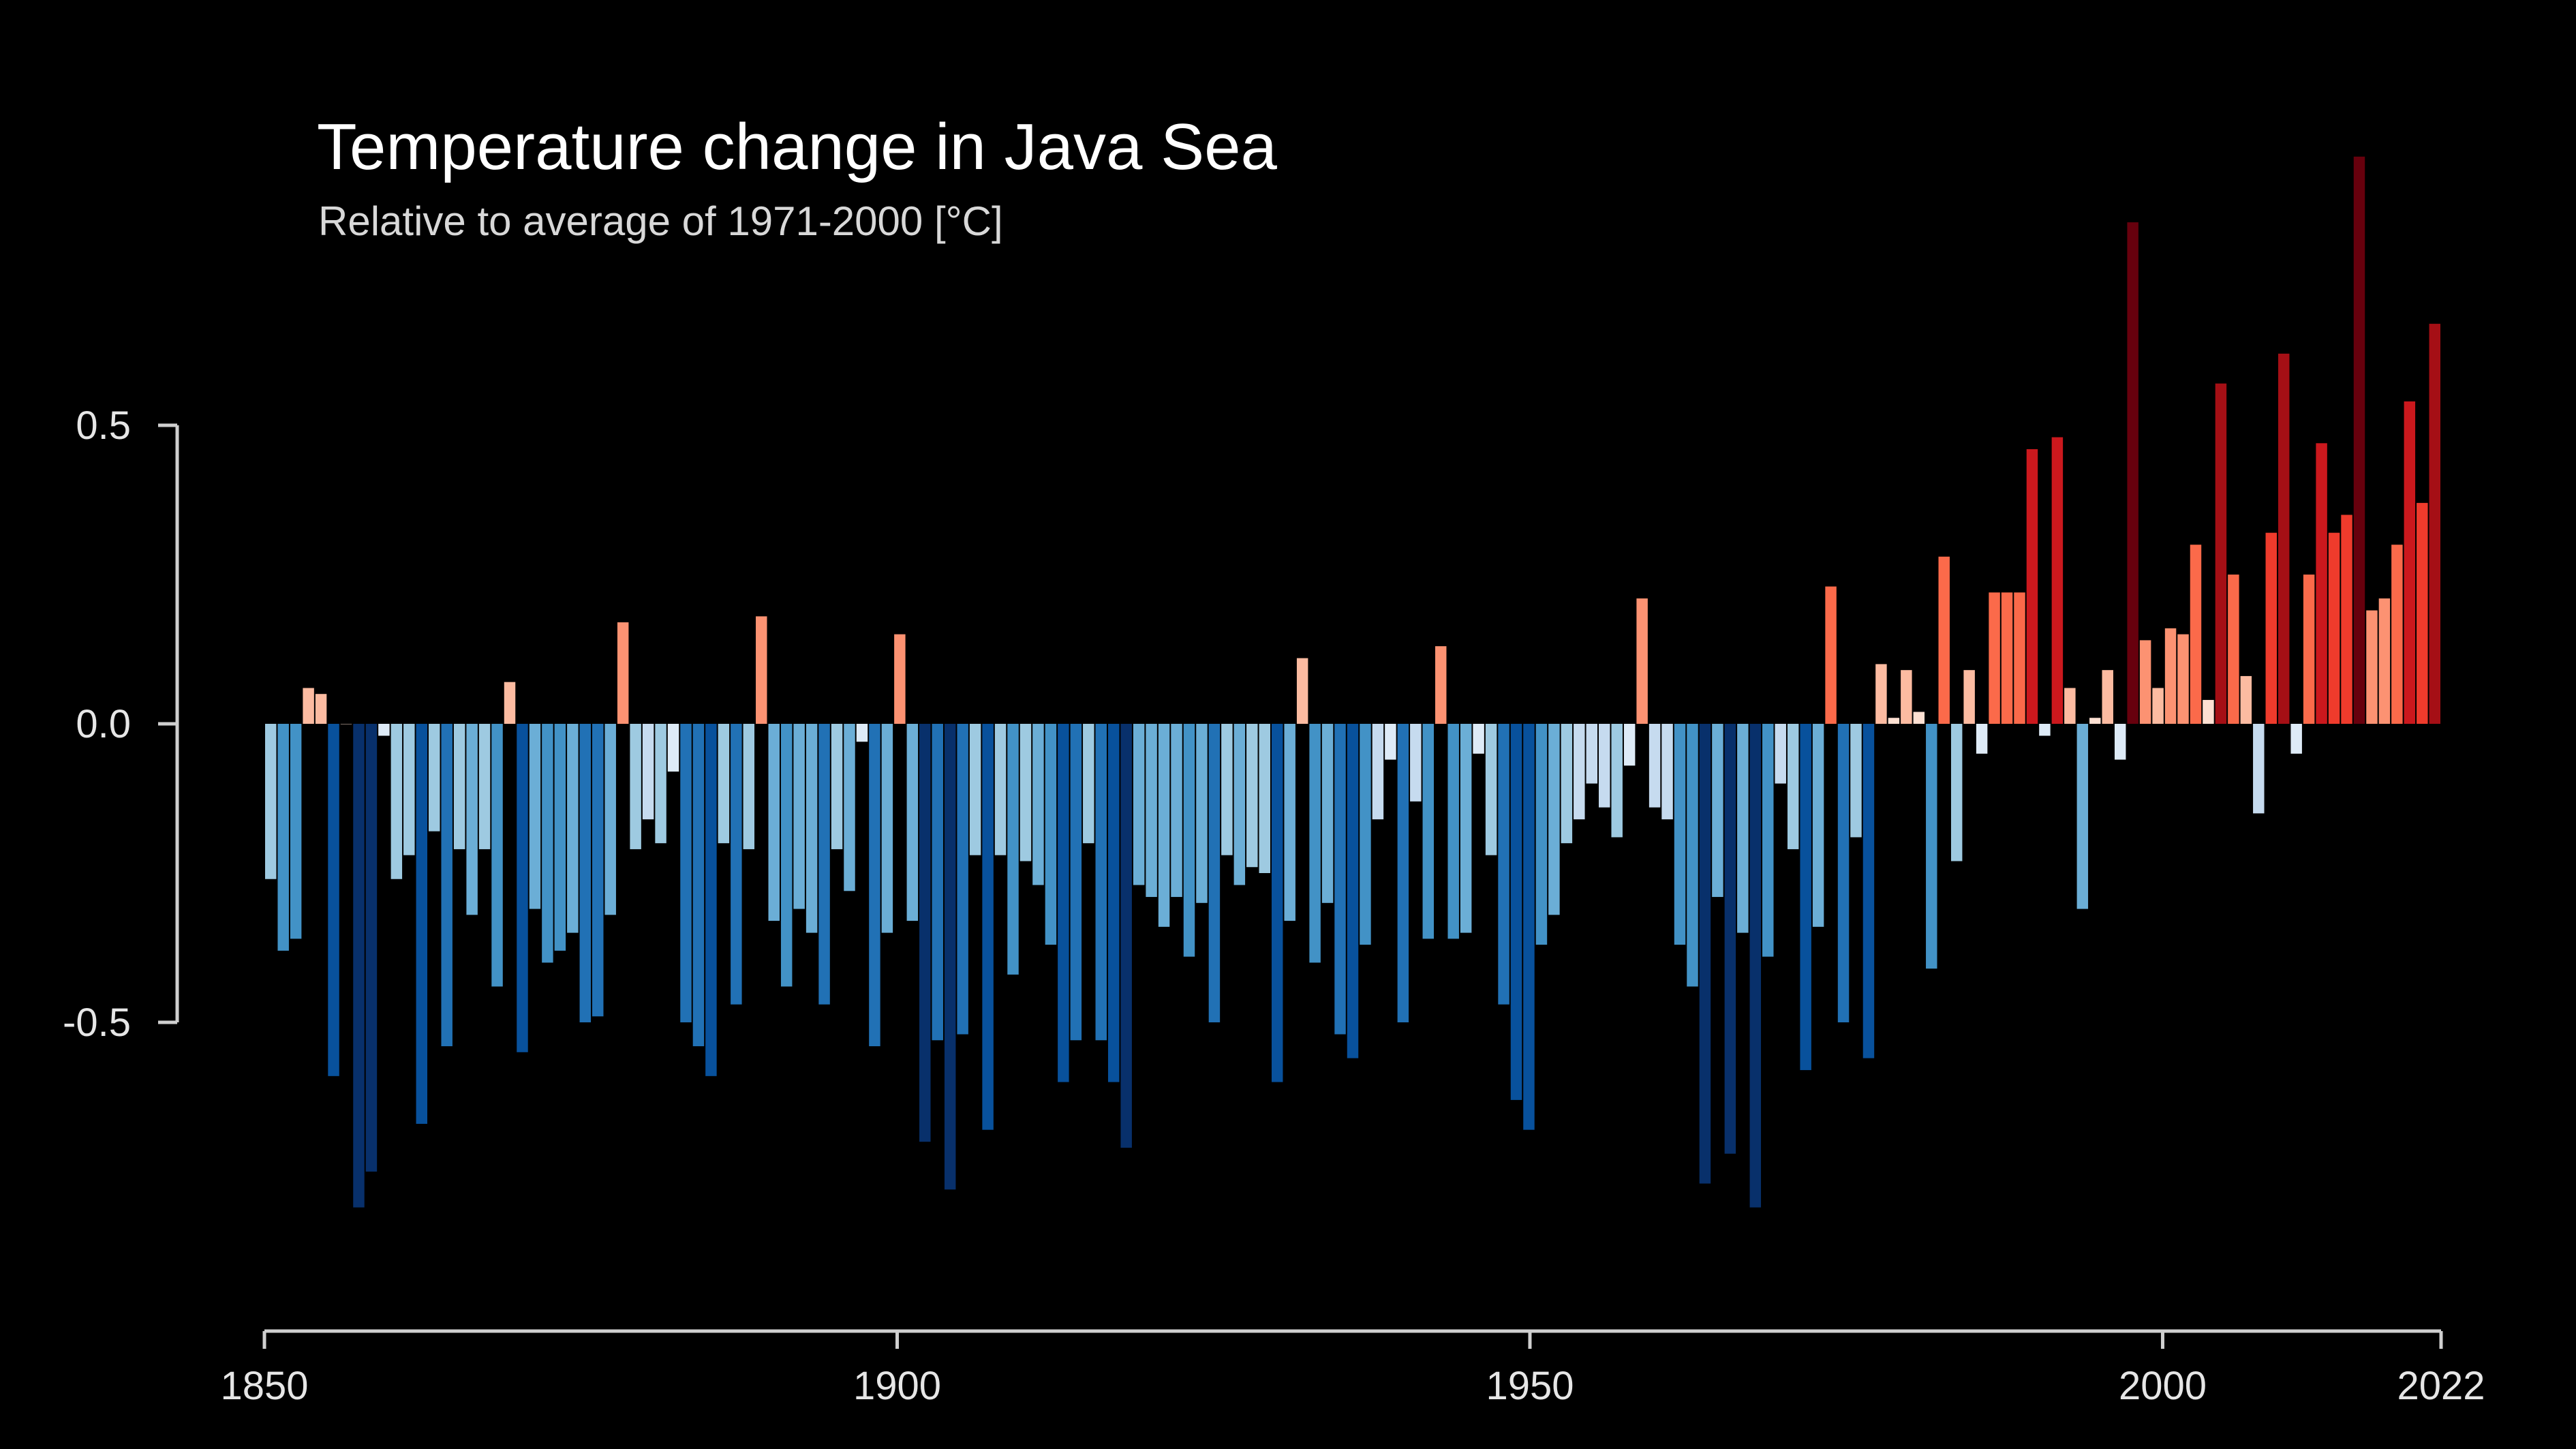 The height and width of the screenshot is (1449, 2576). What do you see at coordinates (1894, 721) in the screenshot?
I see `bar-1979` at bounding box center [1894, 721].